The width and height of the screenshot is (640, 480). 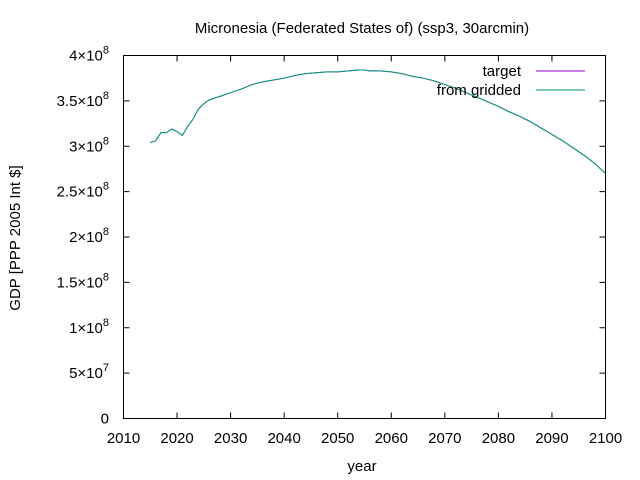 I want to click on x-tick-label: 2010, so click(x=123, y=438).